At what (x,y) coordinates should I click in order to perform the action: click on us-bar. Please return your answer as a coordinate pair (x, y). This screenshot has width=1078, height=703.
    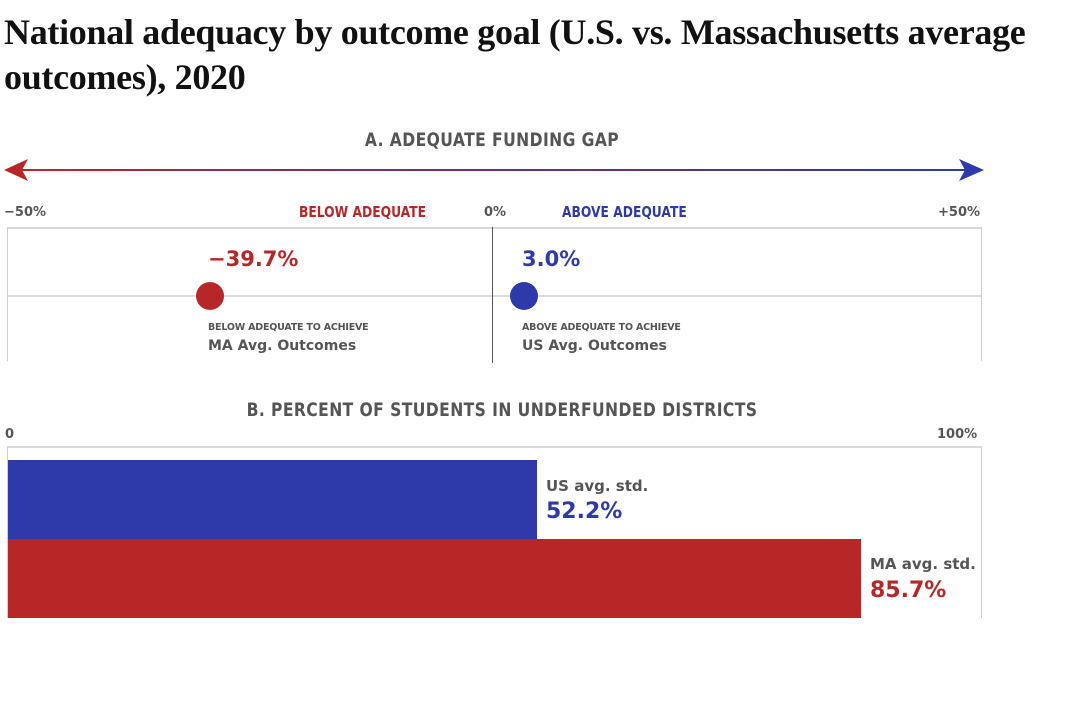
    Looking at the image, I should click on (272, 499).